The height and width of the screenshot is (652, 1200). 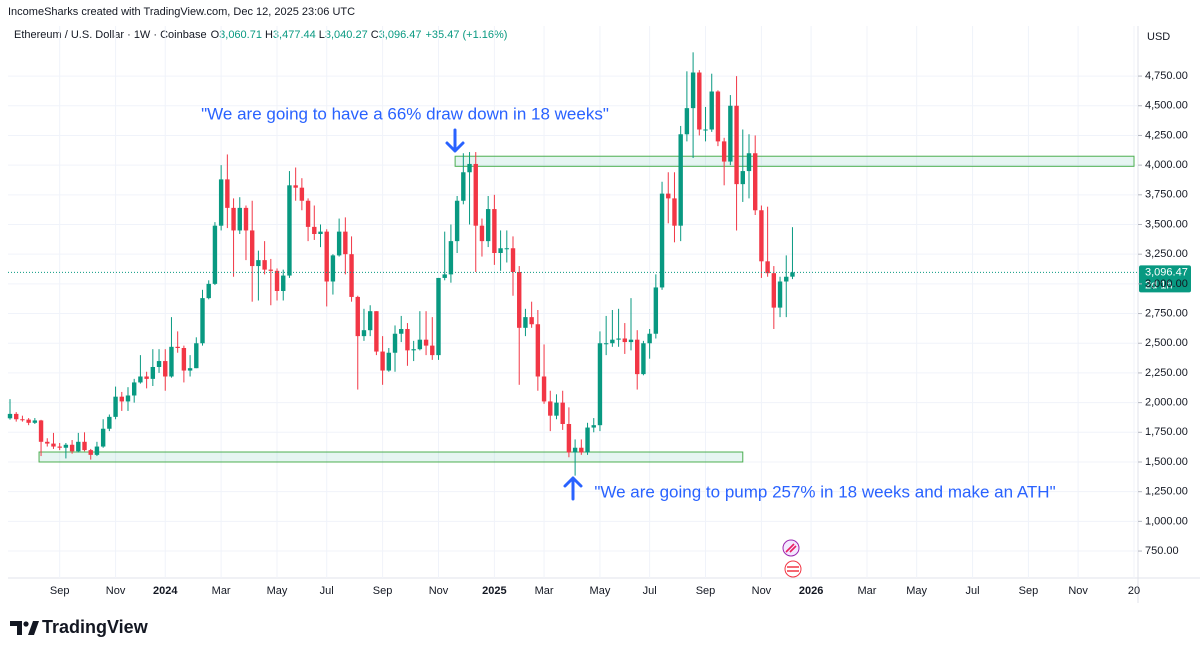 What do you see at coordinates (1134, 591) in the screenshot?
I see `x-tick-label: 20` at bounding box center [1134, 591].